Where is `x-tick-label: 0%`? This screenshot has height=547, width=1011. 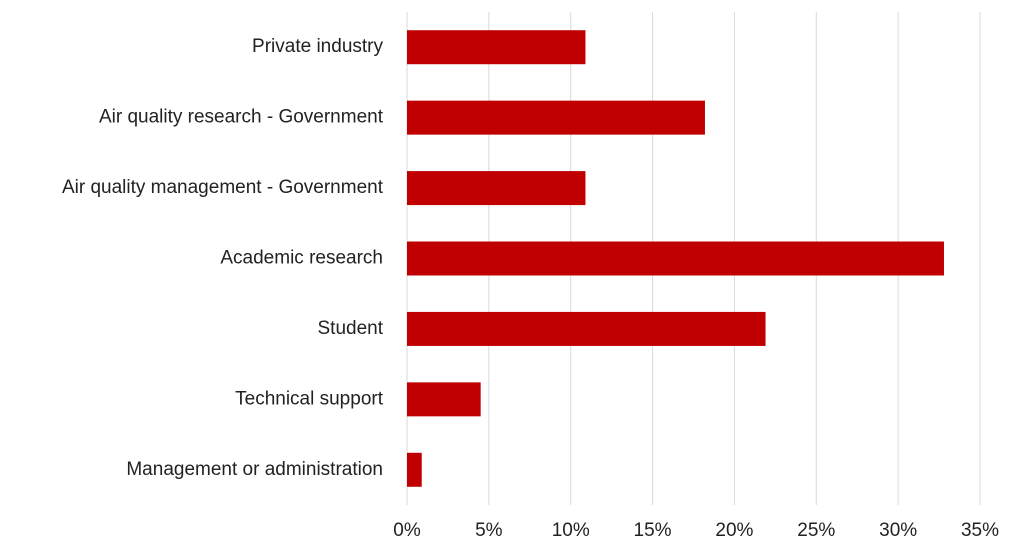 x-tick-label: 0% is located at coordinates (407, 530).